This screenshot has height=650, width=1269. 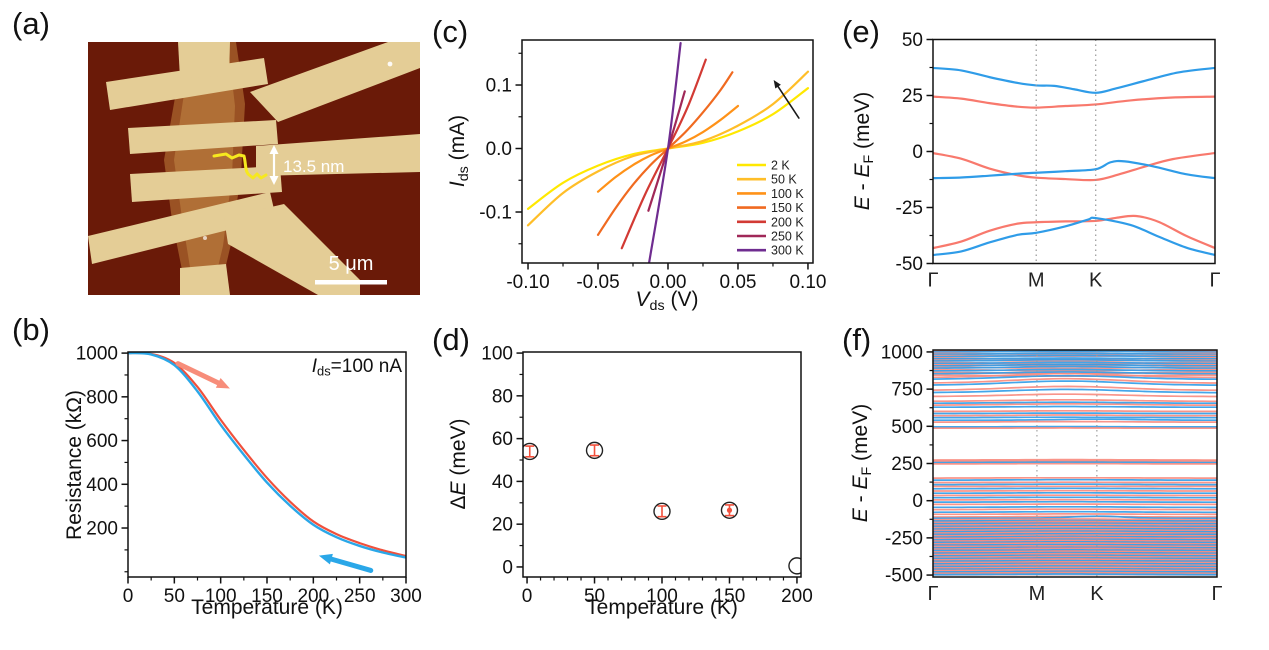 I want to click on panel-f-plot: -500 -250 0 250 500 750 1000 Γ M K Γ, so click(x=1052, y=473).